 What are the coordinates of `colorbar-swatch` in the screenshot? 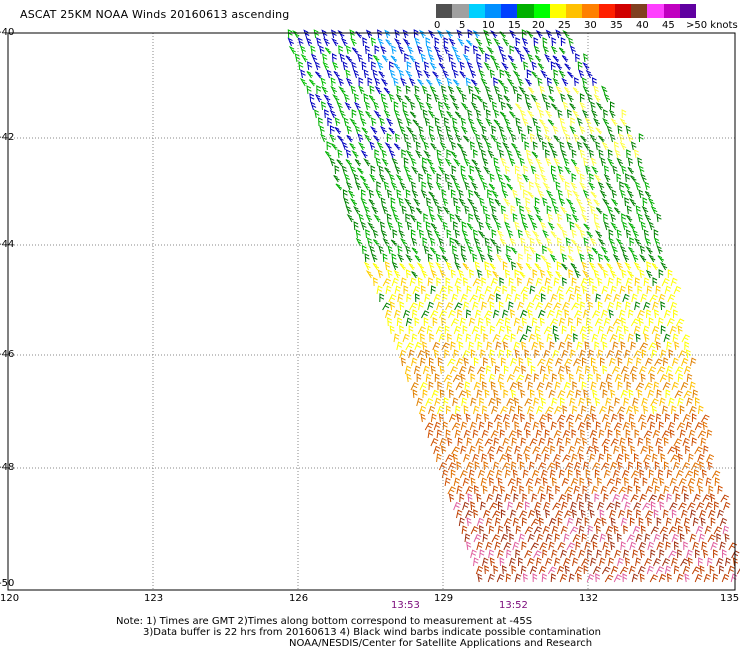 It's located at (606, 11).